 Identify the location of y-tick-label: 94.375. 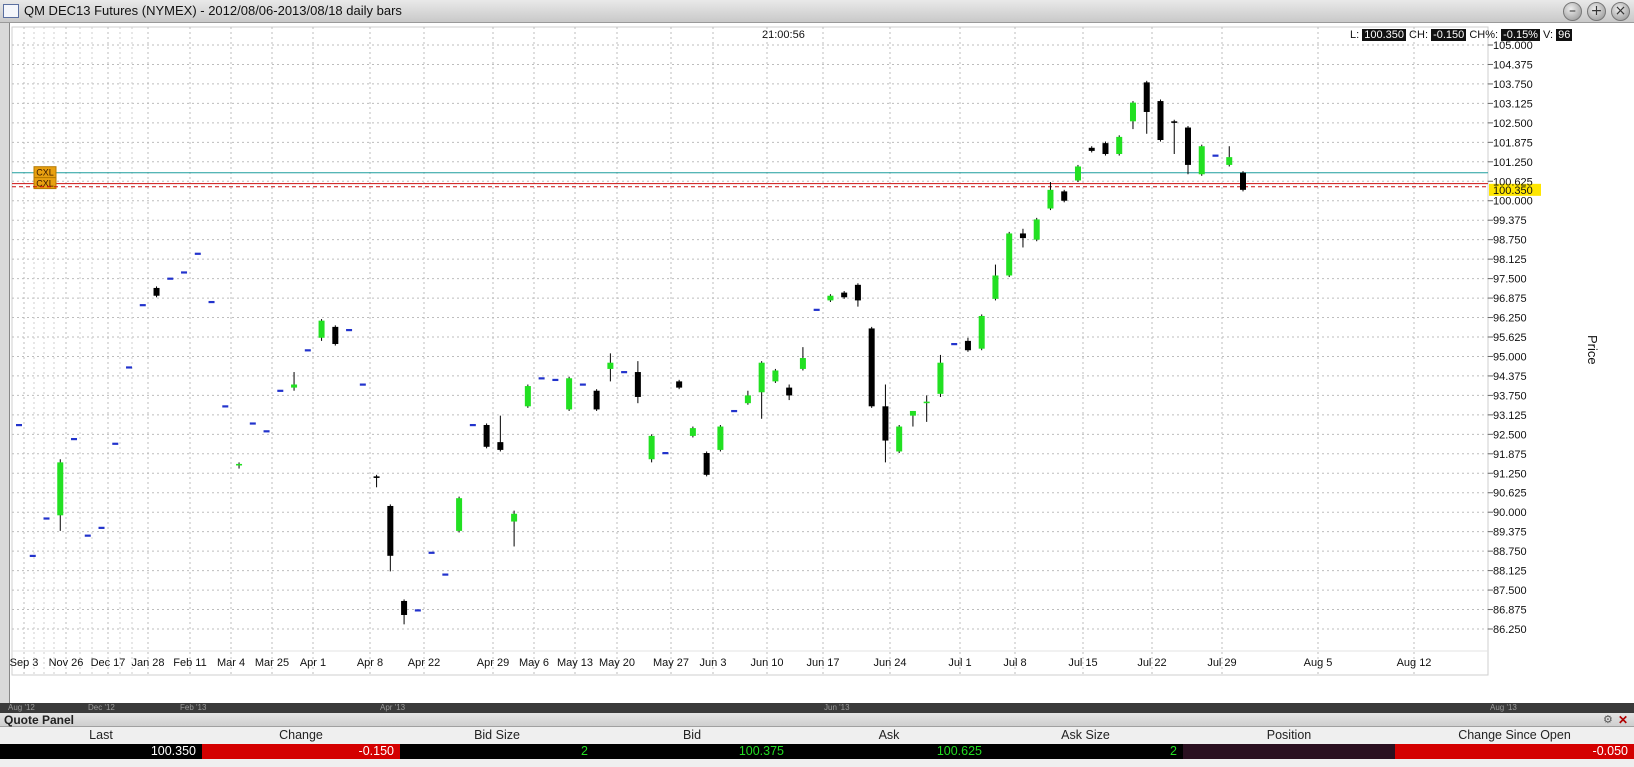
(1510, 377).